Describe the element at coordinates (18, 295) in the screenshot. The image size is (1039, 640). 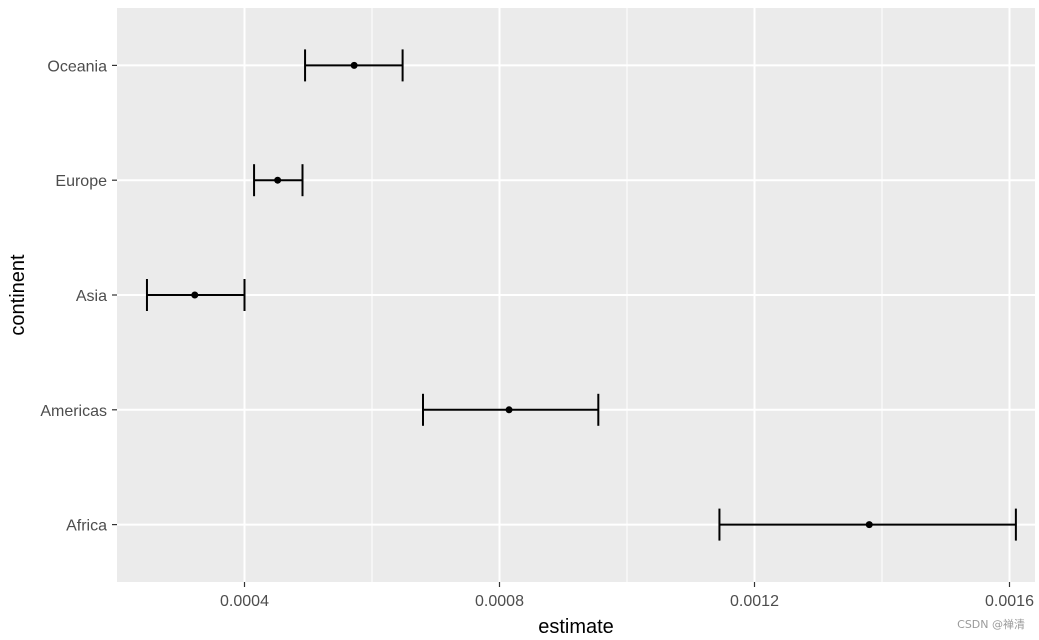
I see `y-axis-title: continent` at that location.